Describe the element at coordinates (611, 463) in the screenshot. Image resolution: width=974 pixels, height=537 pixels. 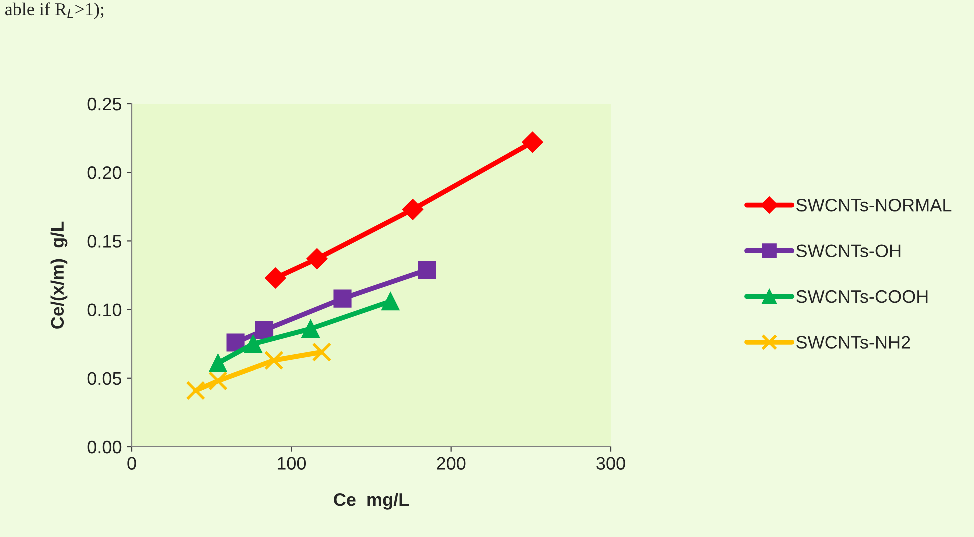
I see `x-tick-label: 300` at that location.